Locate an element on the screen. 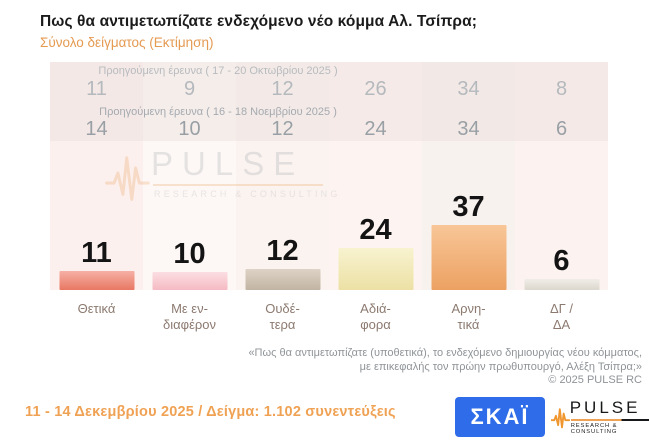 The image size is (650, 445). pulse-logo: PULSE RESEARCH & CONSULTING is located at coordinates (600, 416).